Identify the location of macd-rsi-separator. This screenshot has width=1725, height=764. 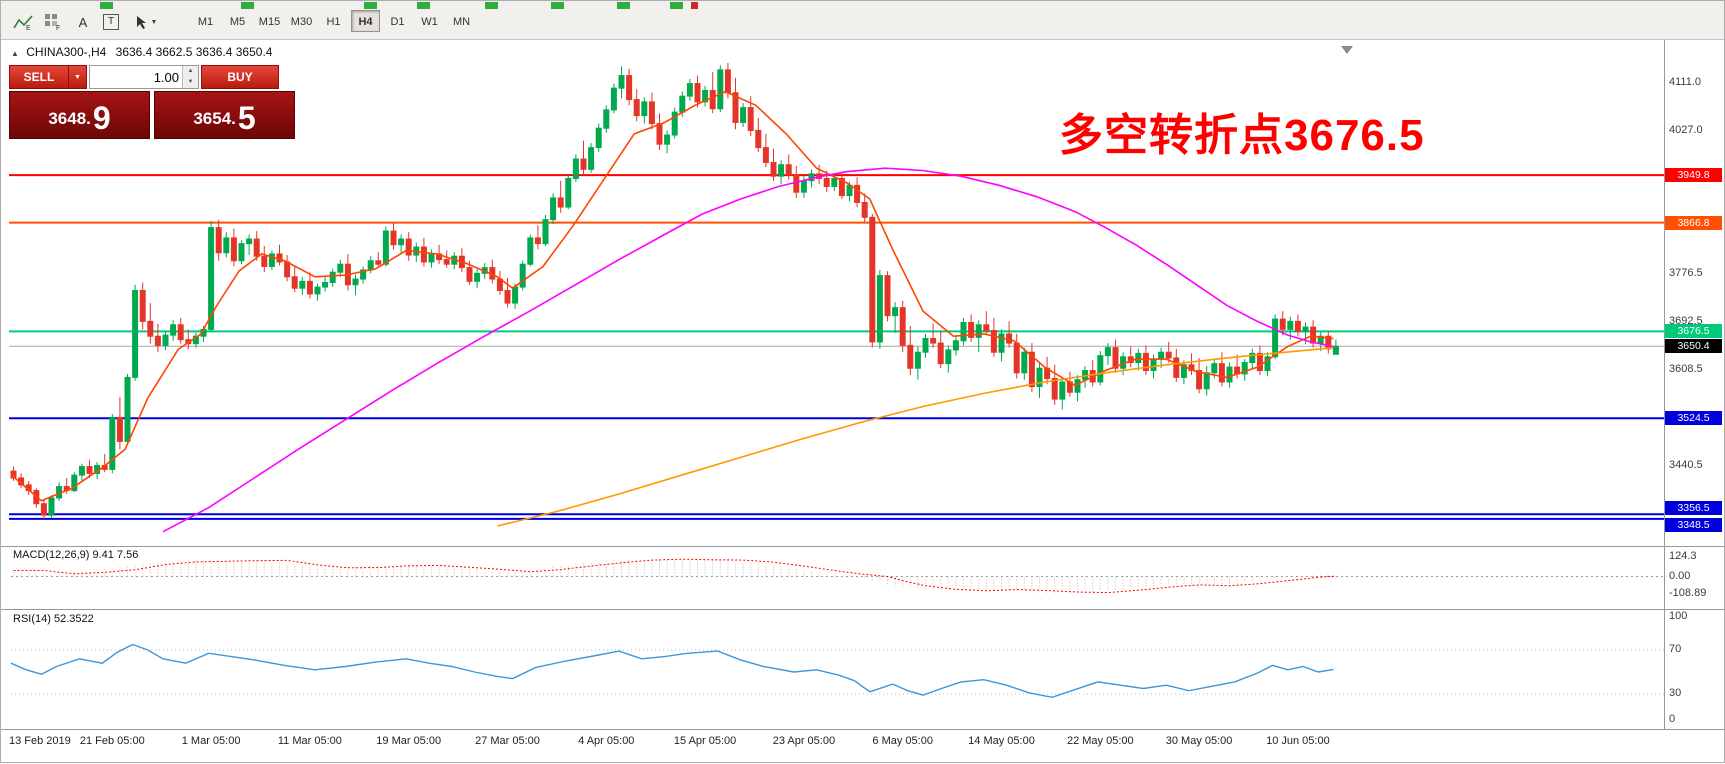
(863, 609).